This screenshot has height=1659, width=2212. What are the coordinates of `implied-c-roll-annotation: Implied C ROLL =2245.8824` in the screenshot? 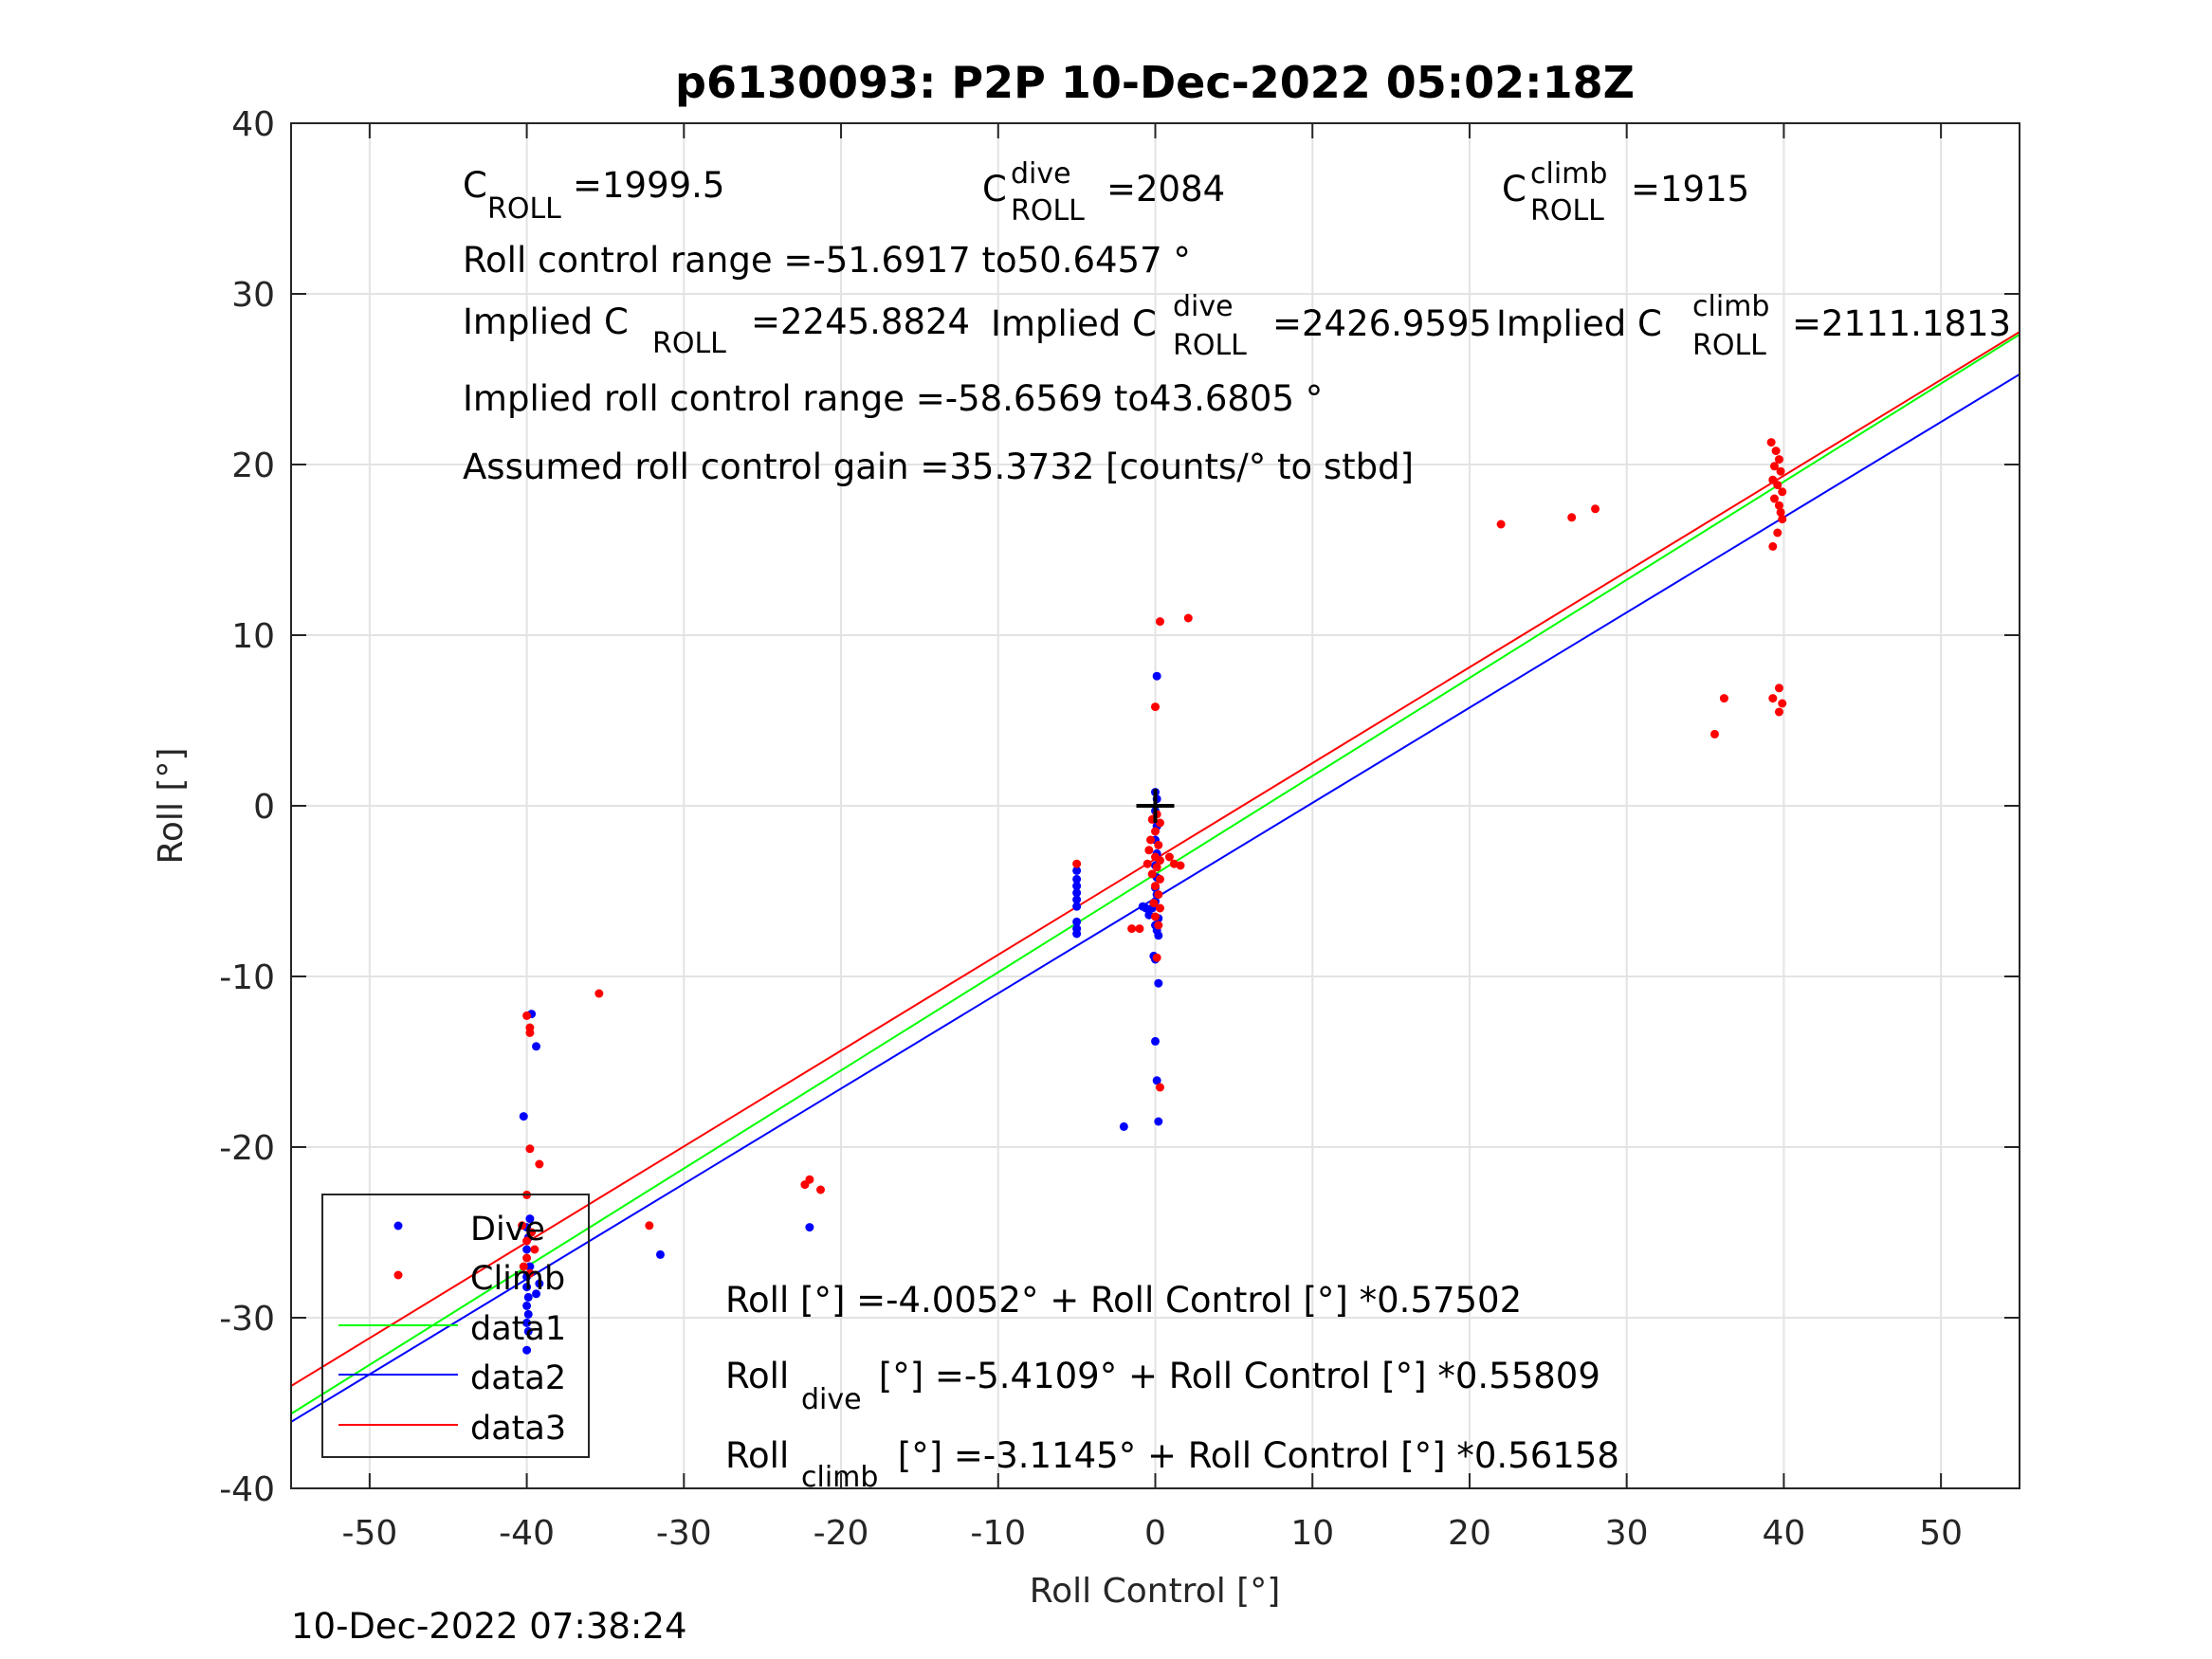 It's located at (716, 330).